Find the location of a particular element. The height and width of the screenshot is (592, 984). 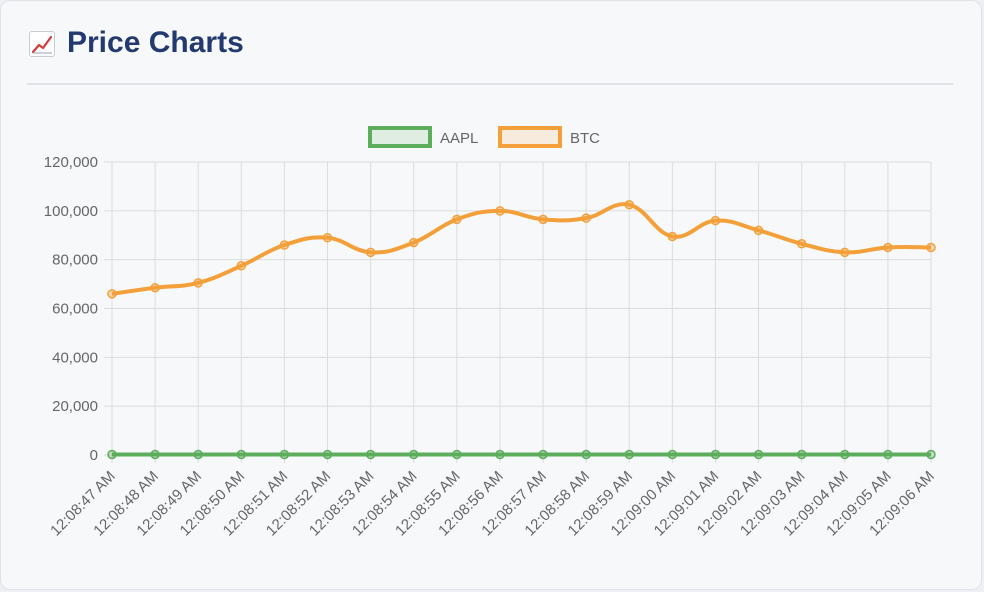

page-title: Price Charts is located at coordinates (155, 42).